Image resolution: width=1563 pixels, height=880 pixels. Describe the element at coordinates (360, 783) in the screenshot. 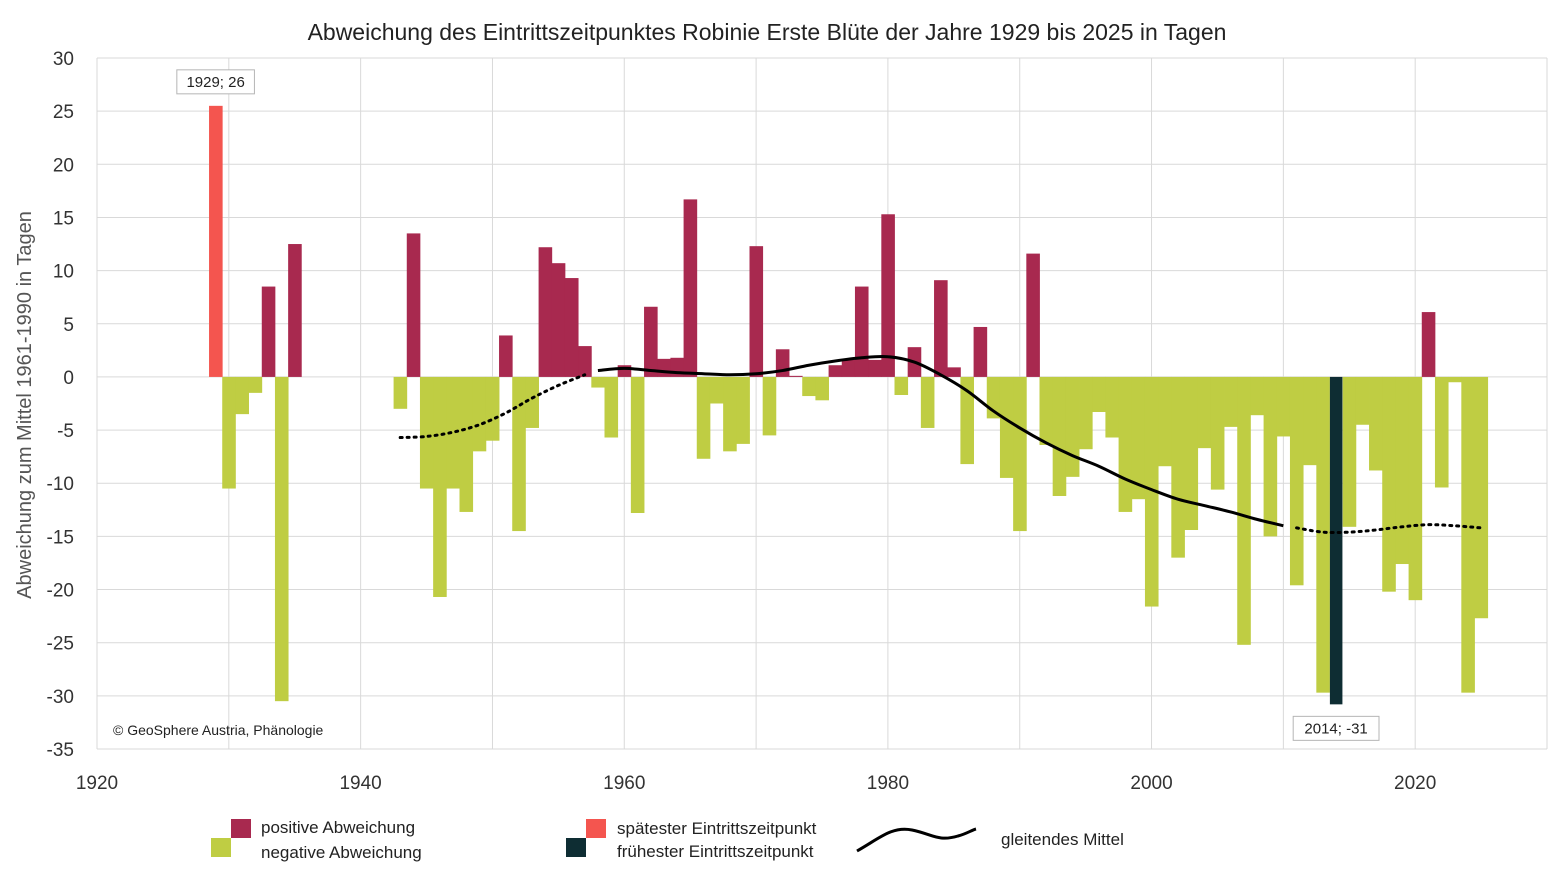

I see `x-tick-label: 1940` at that location.